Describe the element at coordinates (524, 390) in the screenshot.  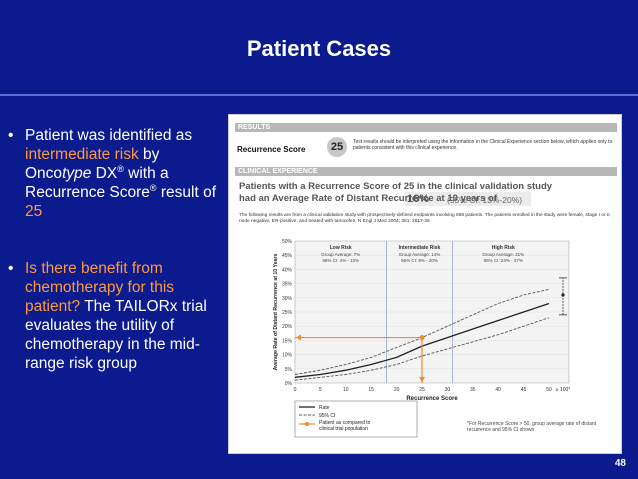
I see `x-tick-label: 45` at that location.